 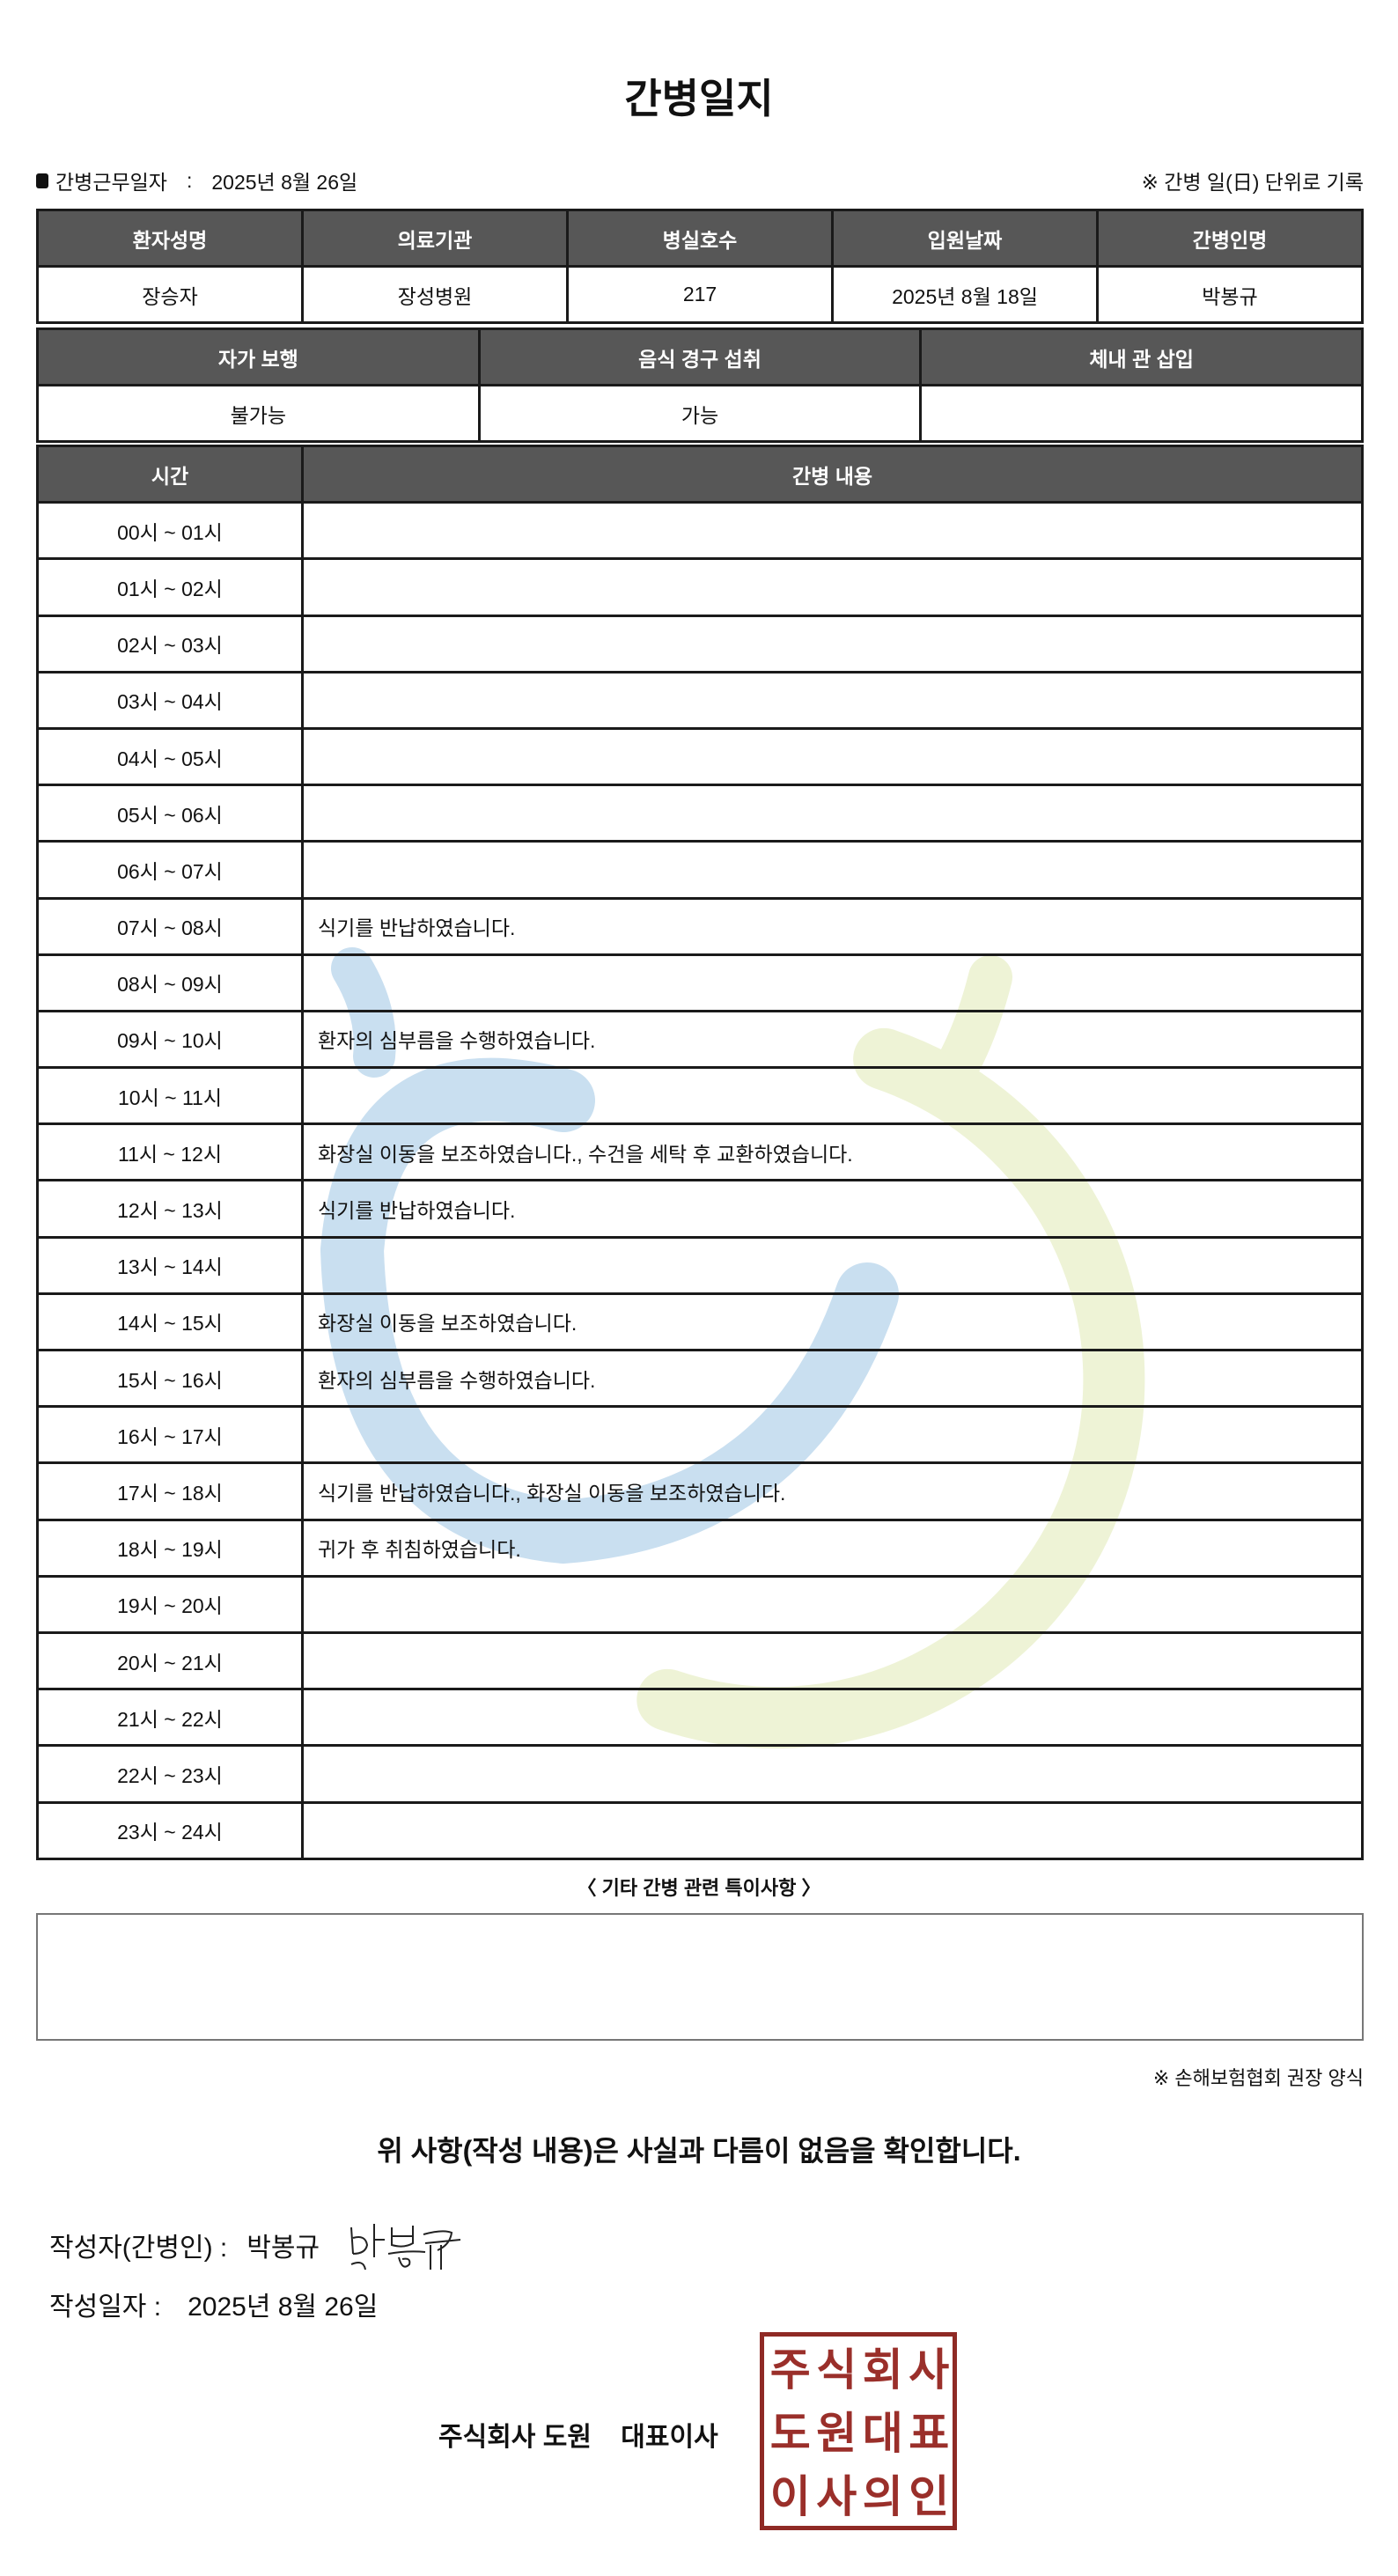 I want to click on bullet-icon, so click(x=42, y=180).